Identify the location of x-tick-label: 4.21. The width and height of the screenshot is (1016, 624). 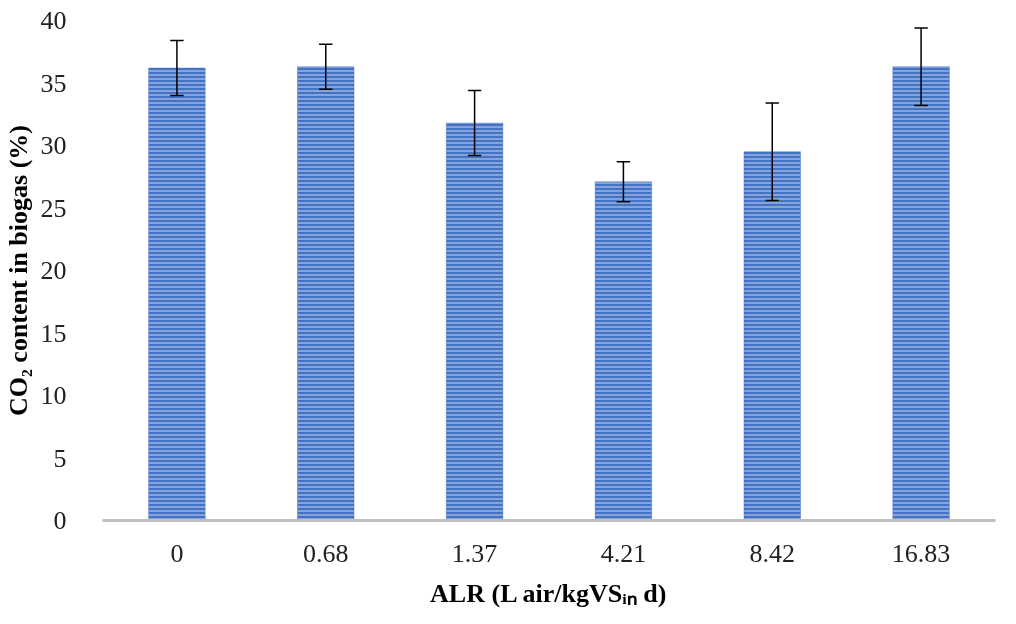
(623, 553).